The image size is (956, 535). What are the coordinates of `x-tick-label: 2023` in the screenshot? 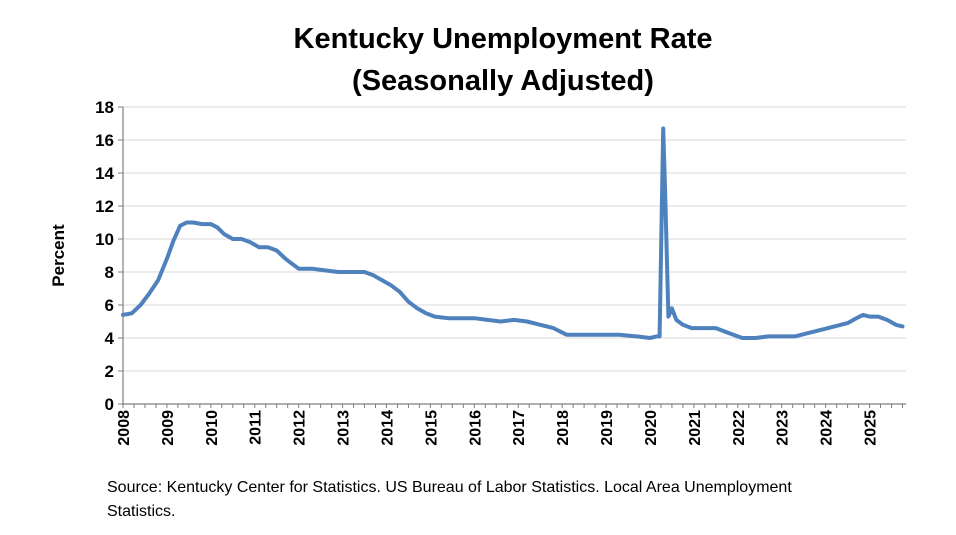 It's located at (783, 428).